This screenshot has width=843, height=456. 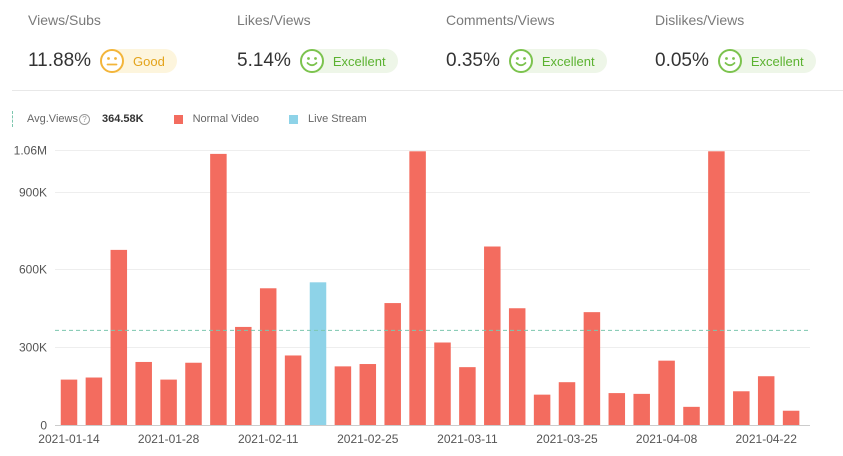 I want to click on neutral-face-icon, so click(x=112, y=61).